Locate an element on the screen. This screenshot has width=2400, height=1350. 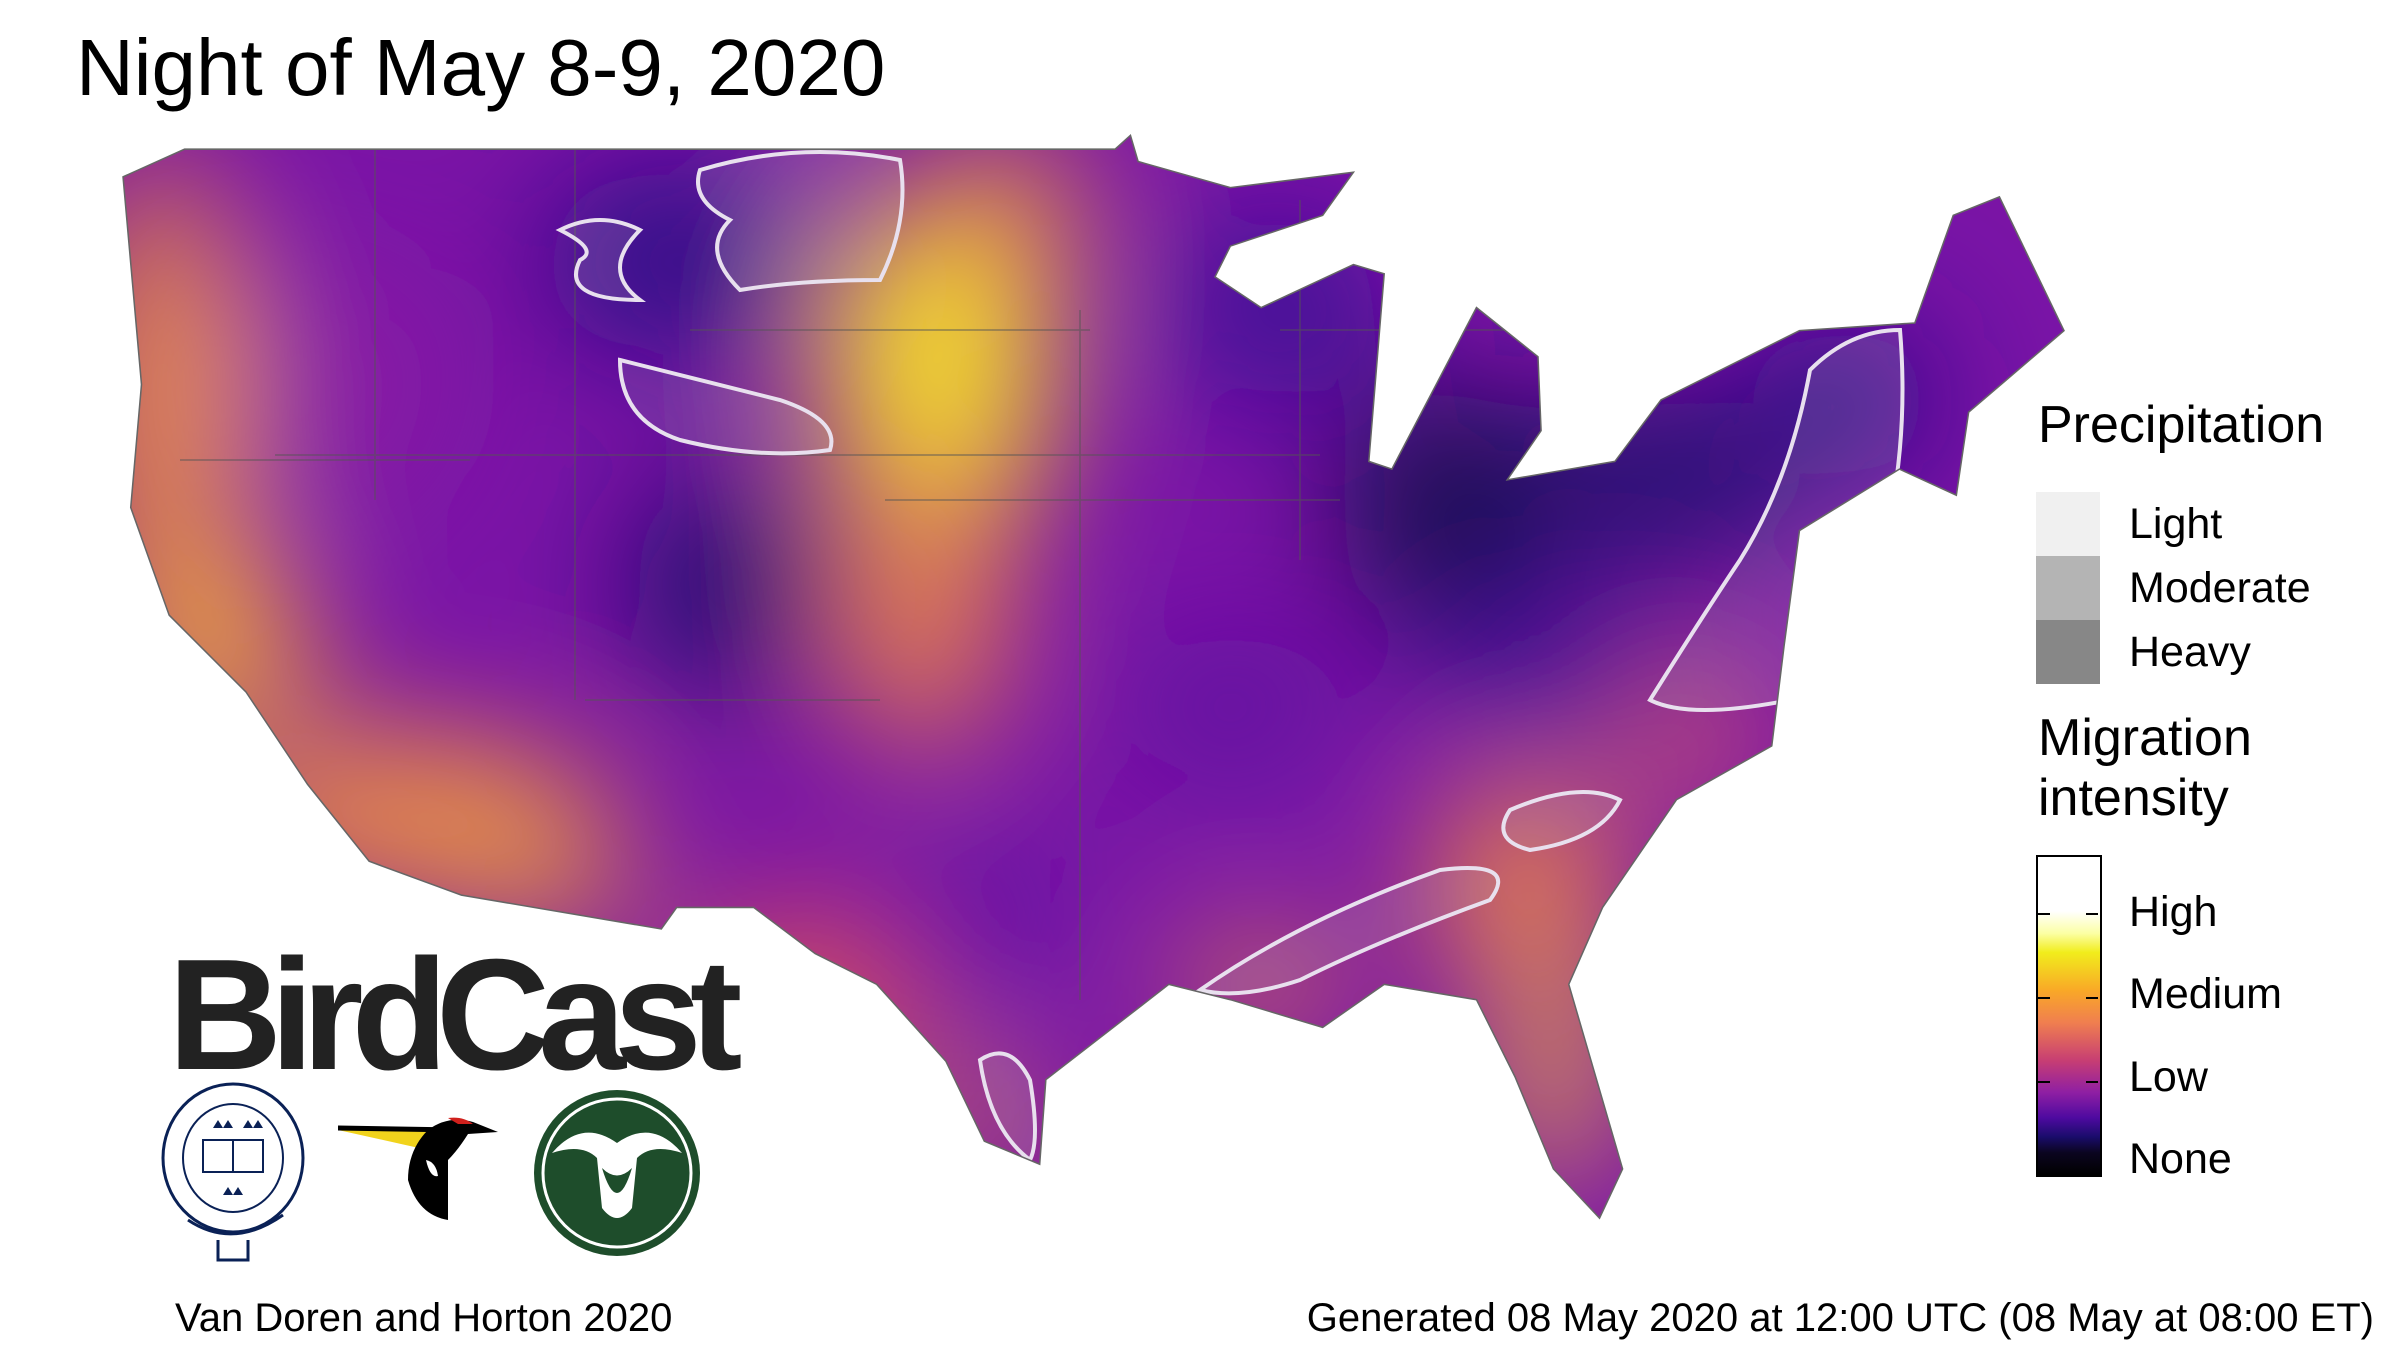
precip-label-heavy: Heavy is located at coordinates (2190, 652).